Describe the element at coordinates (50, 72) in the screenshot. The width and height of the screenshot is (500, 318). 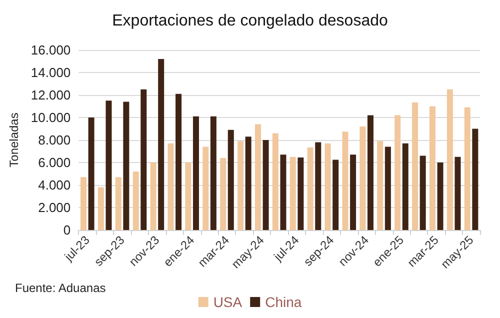
I see `y-tick-label: 14.000` at that location.